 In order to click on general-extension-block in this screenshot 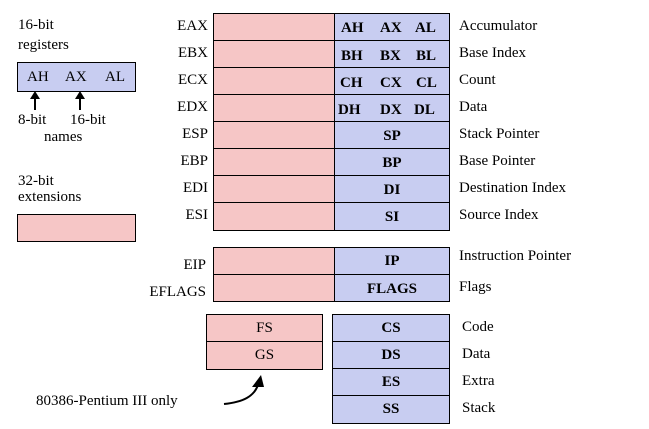, I will do `click(274, 122)`.